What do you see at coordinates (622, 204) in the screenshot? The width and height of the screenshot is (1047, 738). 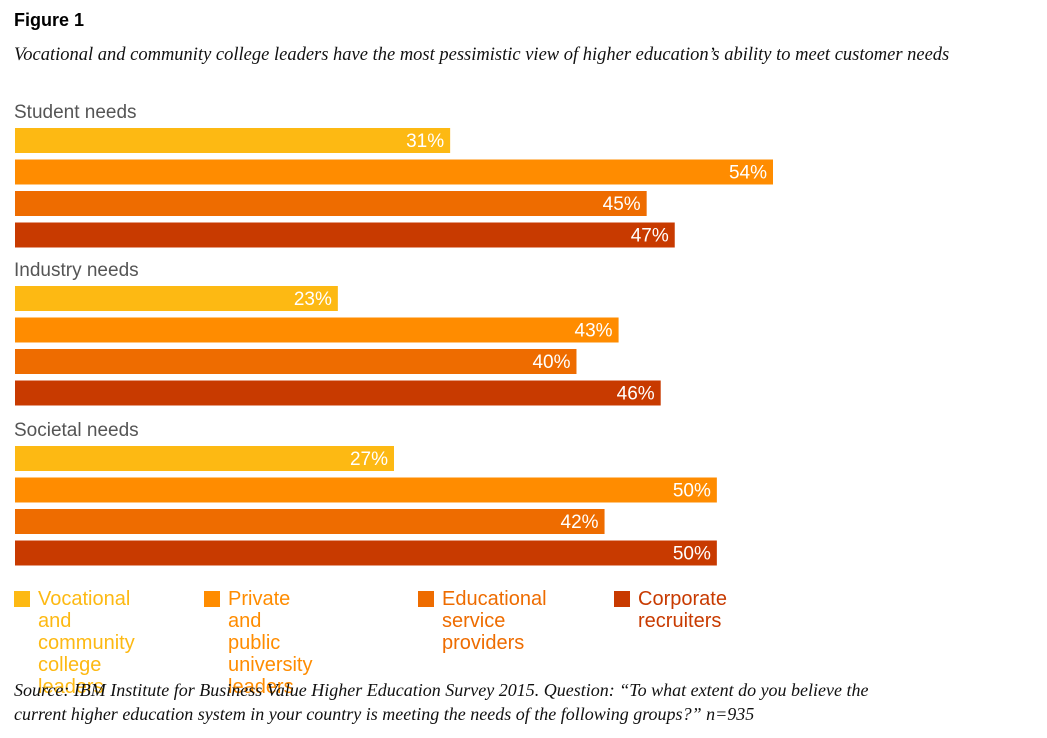 I see `bar-value-label: 45%` at bounding box center [622, 204].